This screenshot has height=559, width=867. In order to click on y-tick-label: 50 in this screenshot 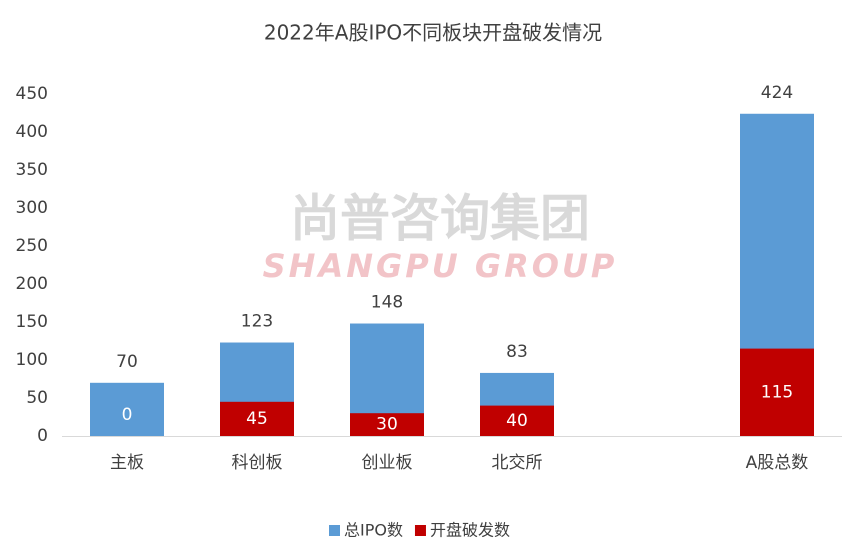, I will do `click(37, 398)`.